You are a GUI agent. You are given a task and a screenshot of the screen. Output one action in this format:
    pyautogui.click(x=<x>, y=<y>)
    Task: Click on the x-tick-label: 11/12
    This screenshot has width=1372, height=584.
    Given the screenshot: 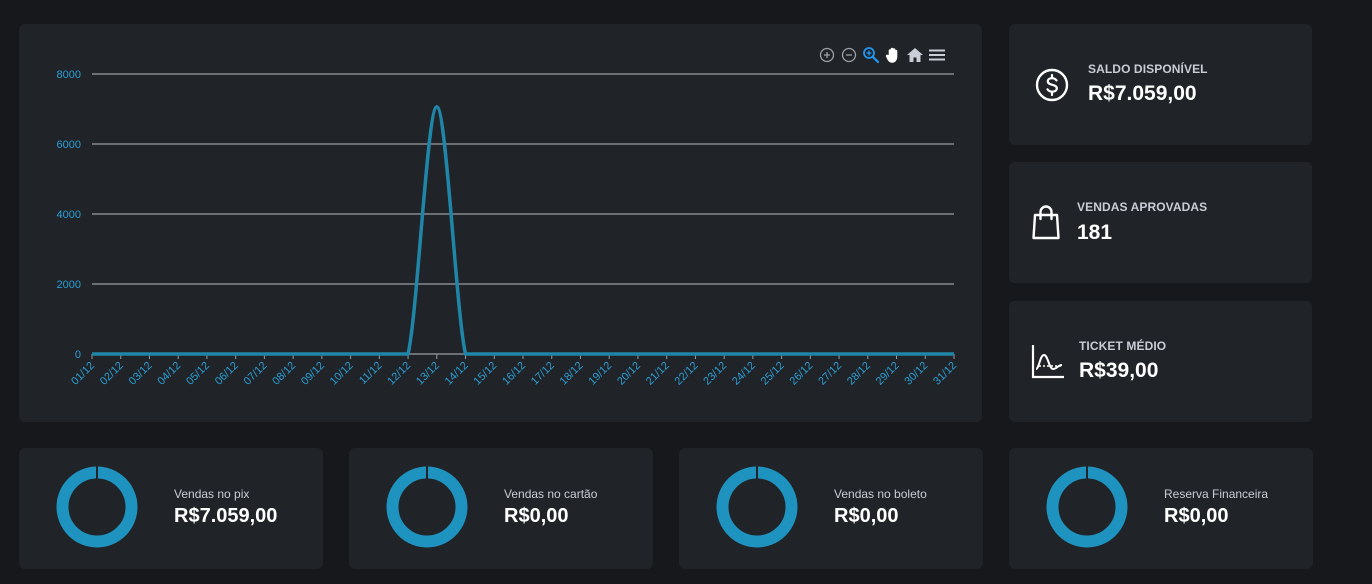 What is the action you would take?
    pyautogui.click(x=370, y=373)
    